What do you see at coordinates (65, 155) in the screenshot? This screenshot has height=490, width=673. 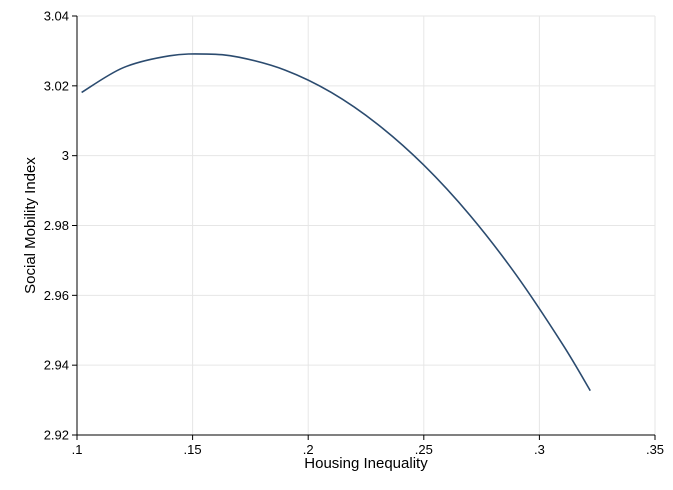 I see `y-tick-label: 3` at bounding box center [65, 155].